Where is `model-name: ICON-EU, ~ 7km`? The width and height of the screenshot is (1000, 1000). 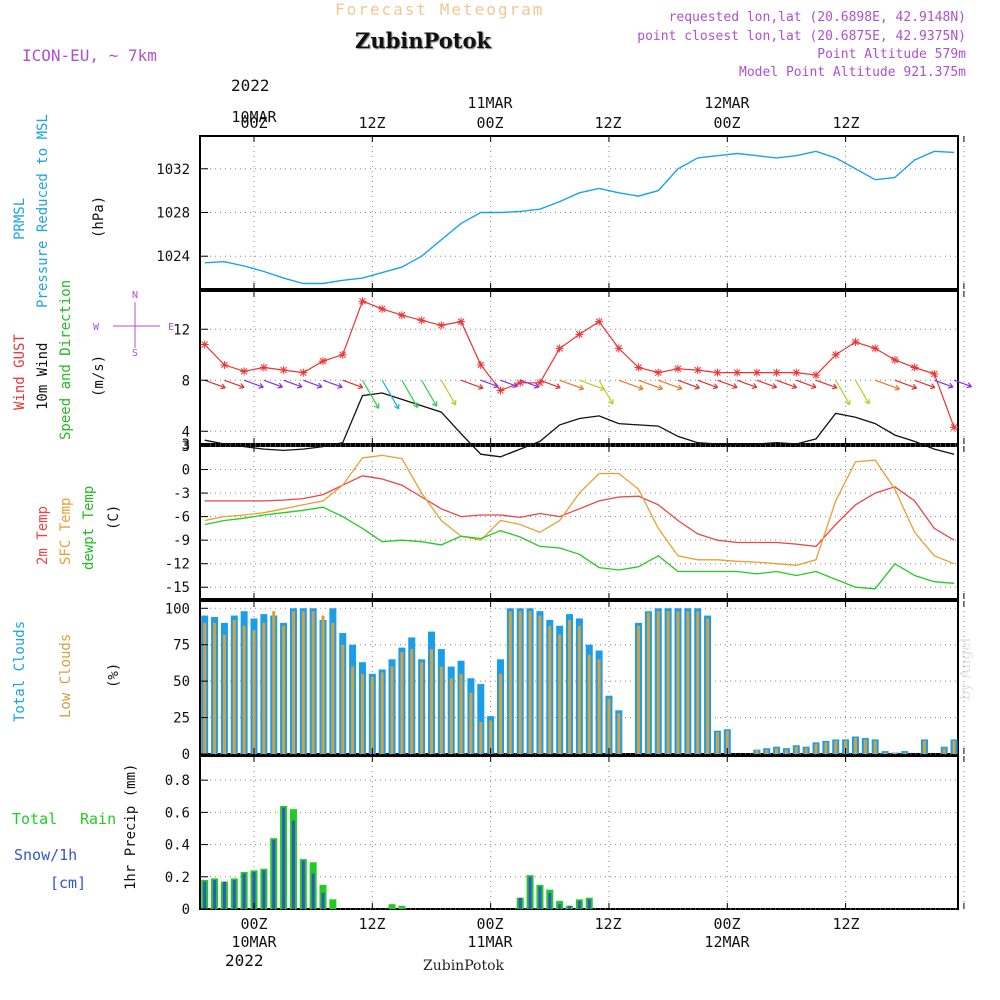 model-name: ICON-EU, ~ 7km is located at coordinates (89, 55).